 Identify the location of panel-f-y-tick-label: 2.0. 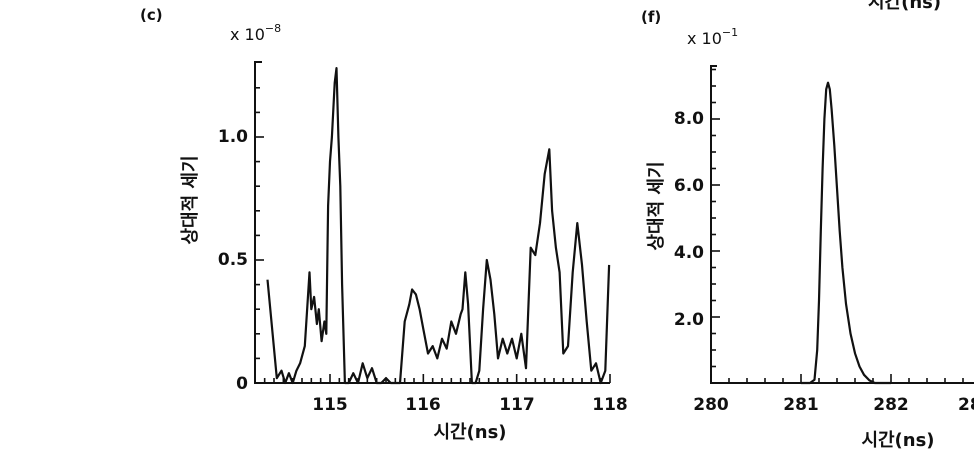
(689, 320).